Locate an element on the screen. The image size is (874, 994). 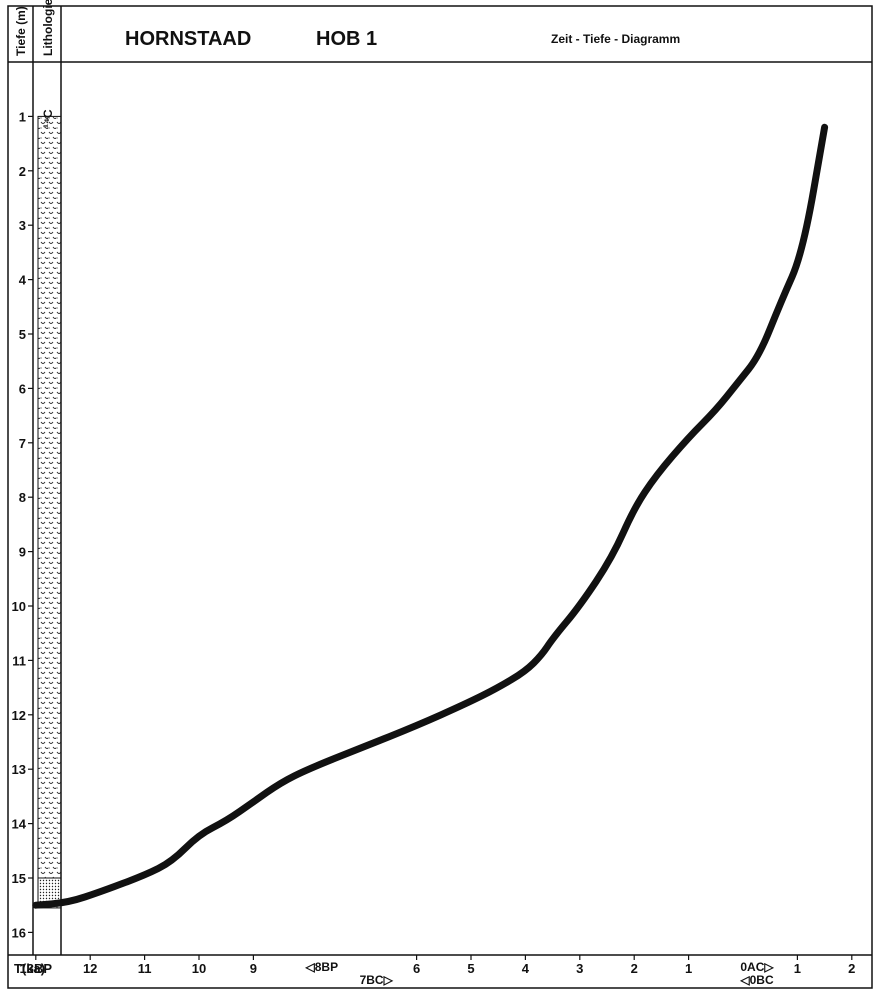
y-tick-label: 4 is located at coordinates (23, 280).